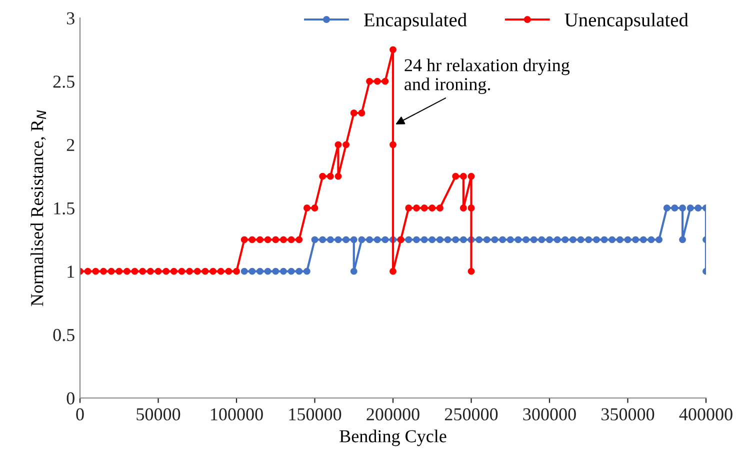  What do you see at coordinates (393, 438) in the screenshot?
I see `x-axis-title: Bending Cycle` at bounding box center [393, 438].